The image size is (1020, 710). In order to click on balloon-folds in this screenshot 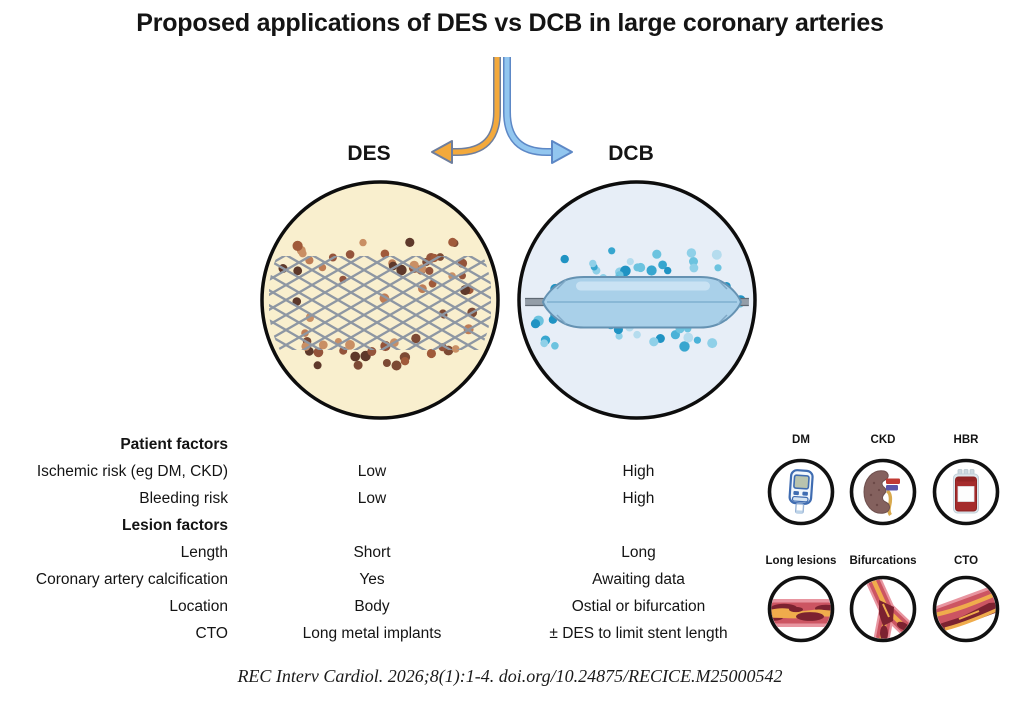, I will do `click(642, 302)`.